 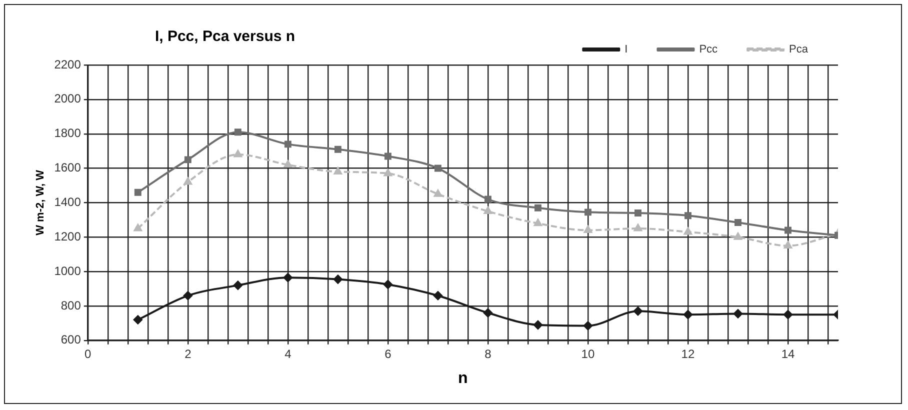 What do you see at coordinates (68, 236) in the screenshot?
I see `y-tick-label: 1200` at bounding box center [68, 236].